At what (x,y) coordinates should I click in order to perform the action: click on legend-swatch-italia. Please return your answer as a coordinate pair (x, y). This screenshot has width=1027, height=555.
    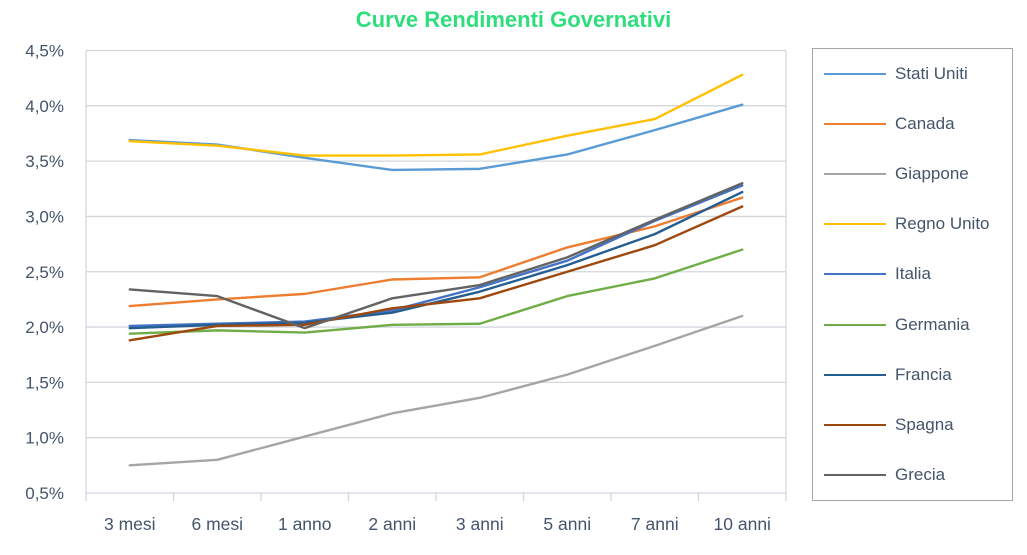
    Looking at the image, I should click on (855, 274).